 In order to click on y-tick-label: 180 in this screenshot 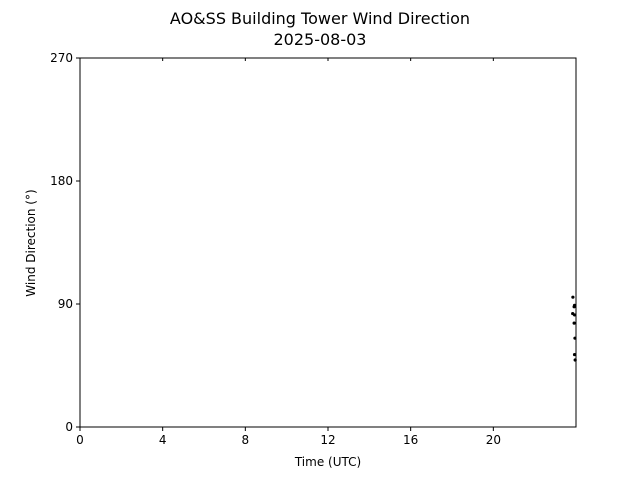, I will do `click(61, 181)`.